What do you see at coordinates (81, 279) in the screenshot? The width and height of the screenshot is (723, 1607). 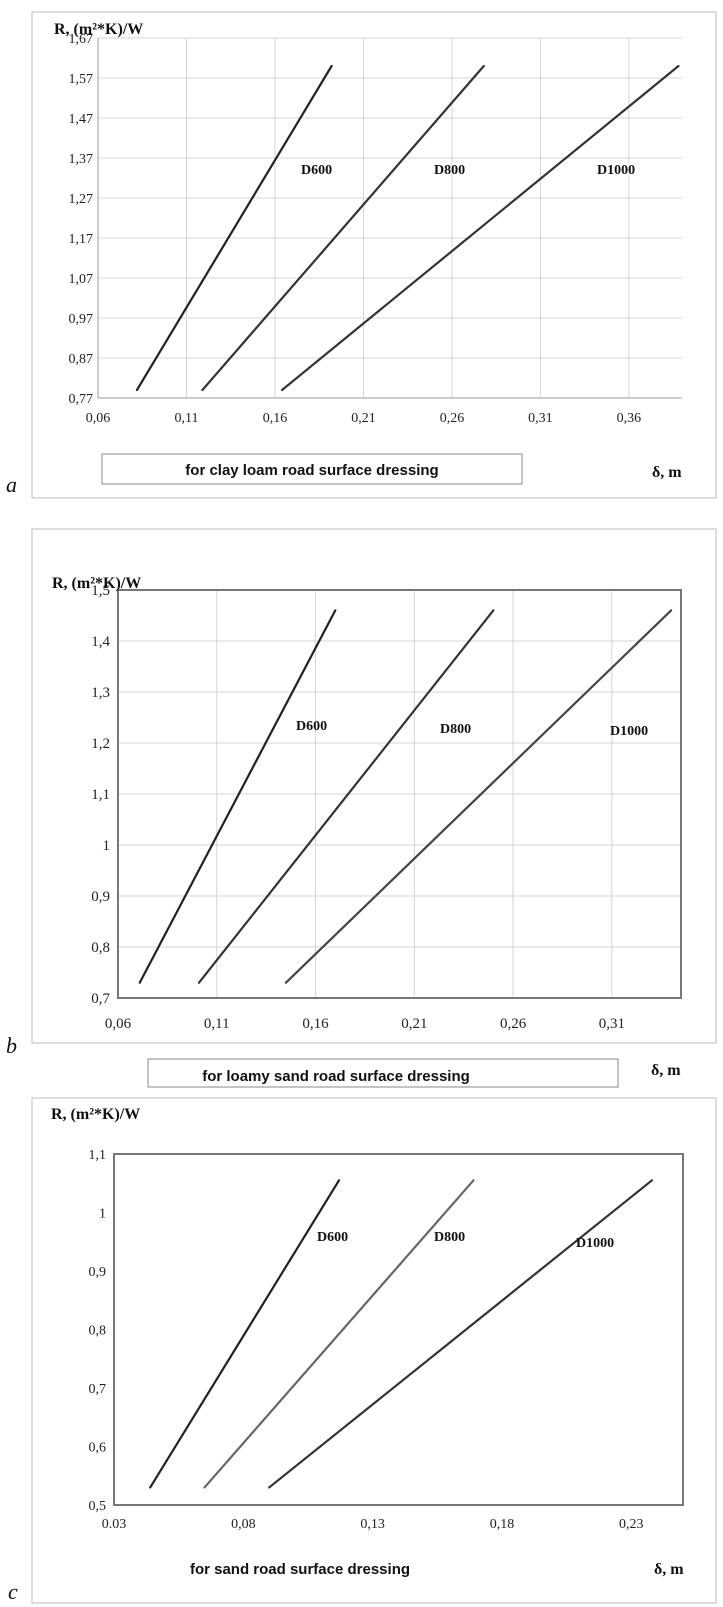 I see `chart-a-y-tick-label: 1,07` at bounding box center [81, 279].